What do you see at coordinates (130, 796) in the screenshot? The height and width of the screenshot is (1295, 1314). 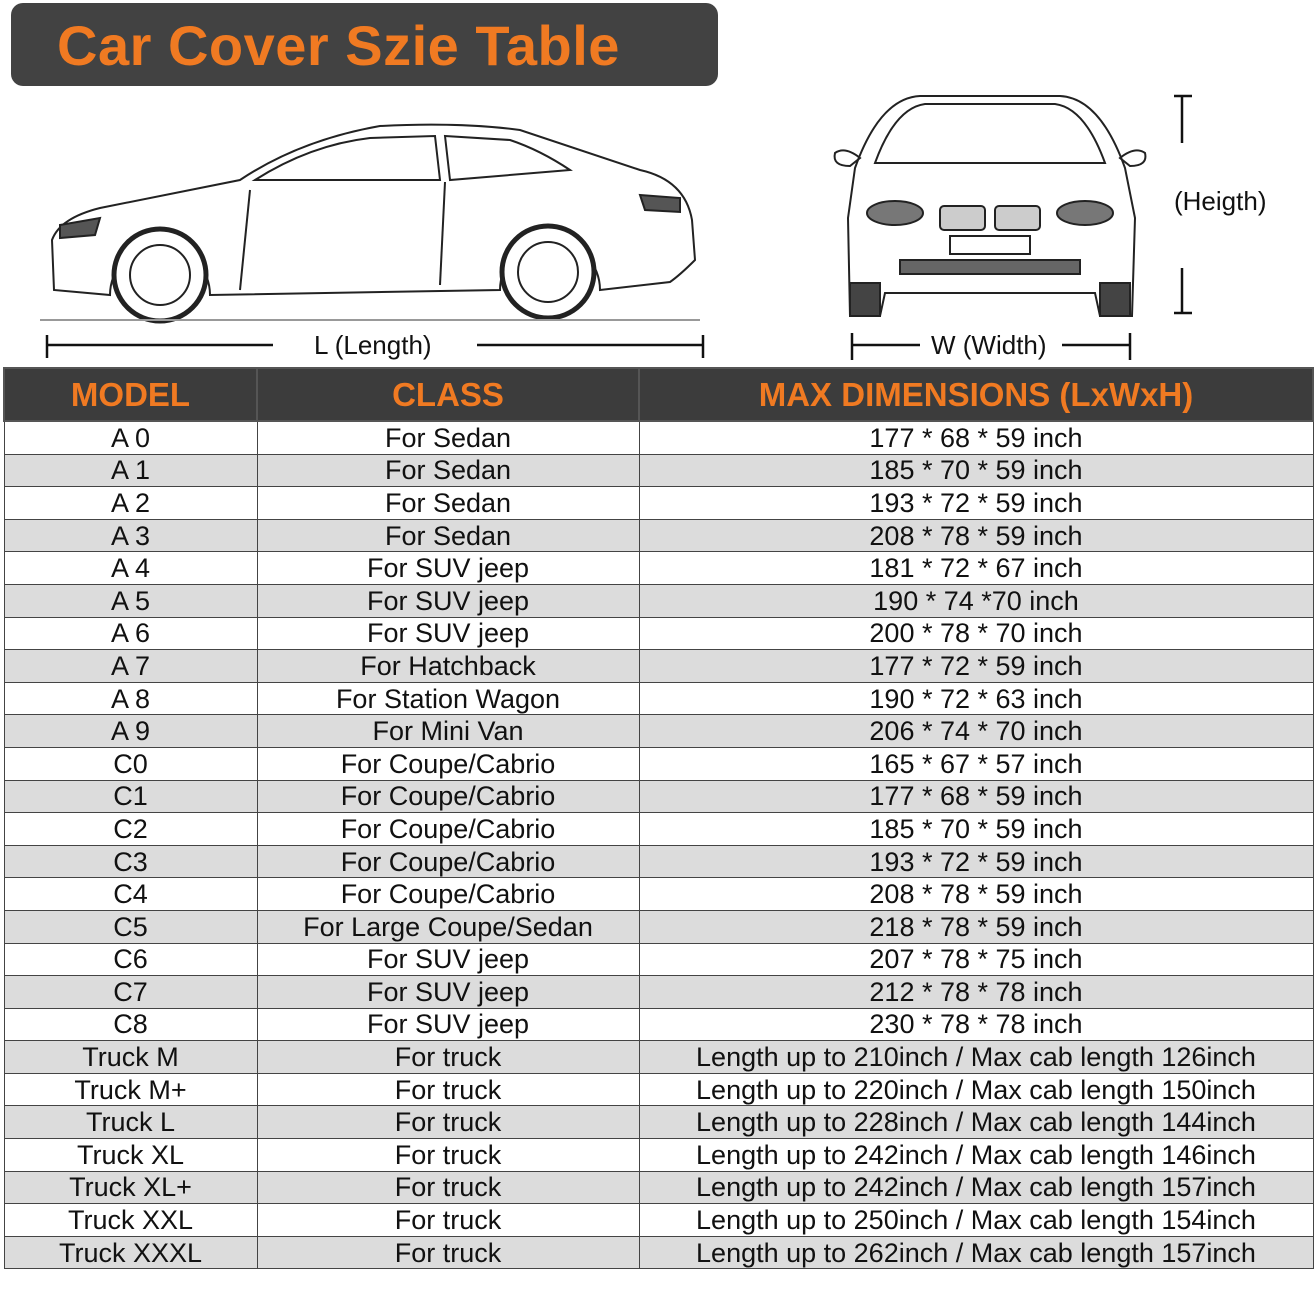 I see `model-cell: C1` at bounding box center [130, 796].